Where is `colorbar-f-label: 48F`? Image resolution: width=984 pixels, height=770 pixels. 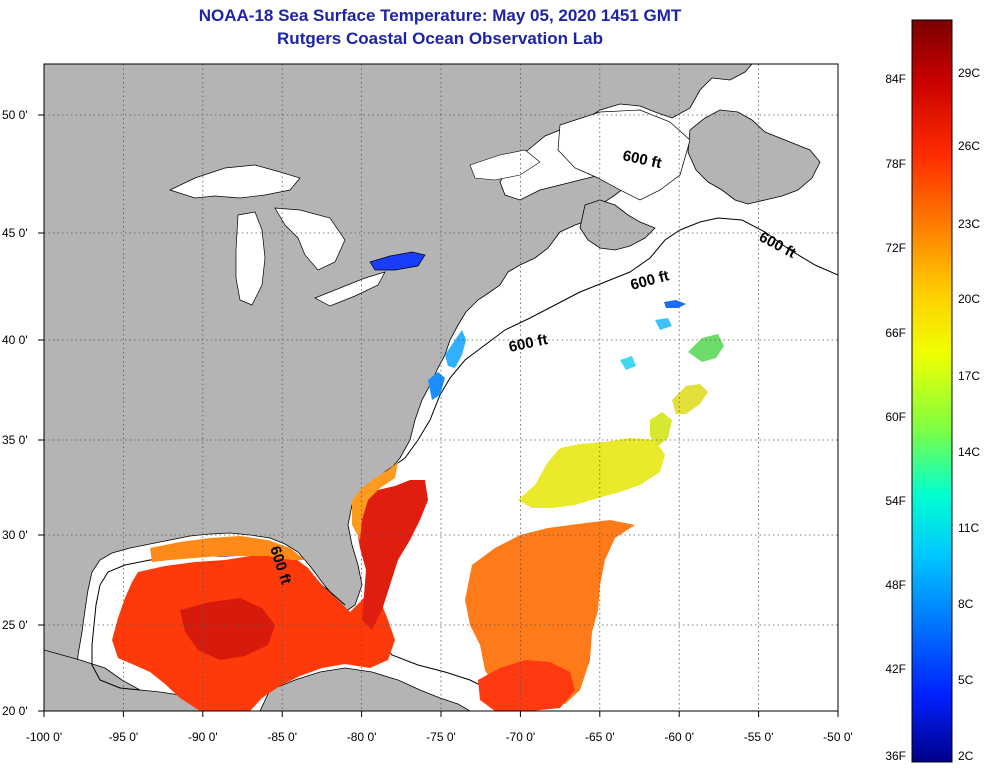
colorbar-f-label: 48F is located at coordinates (895, 585).